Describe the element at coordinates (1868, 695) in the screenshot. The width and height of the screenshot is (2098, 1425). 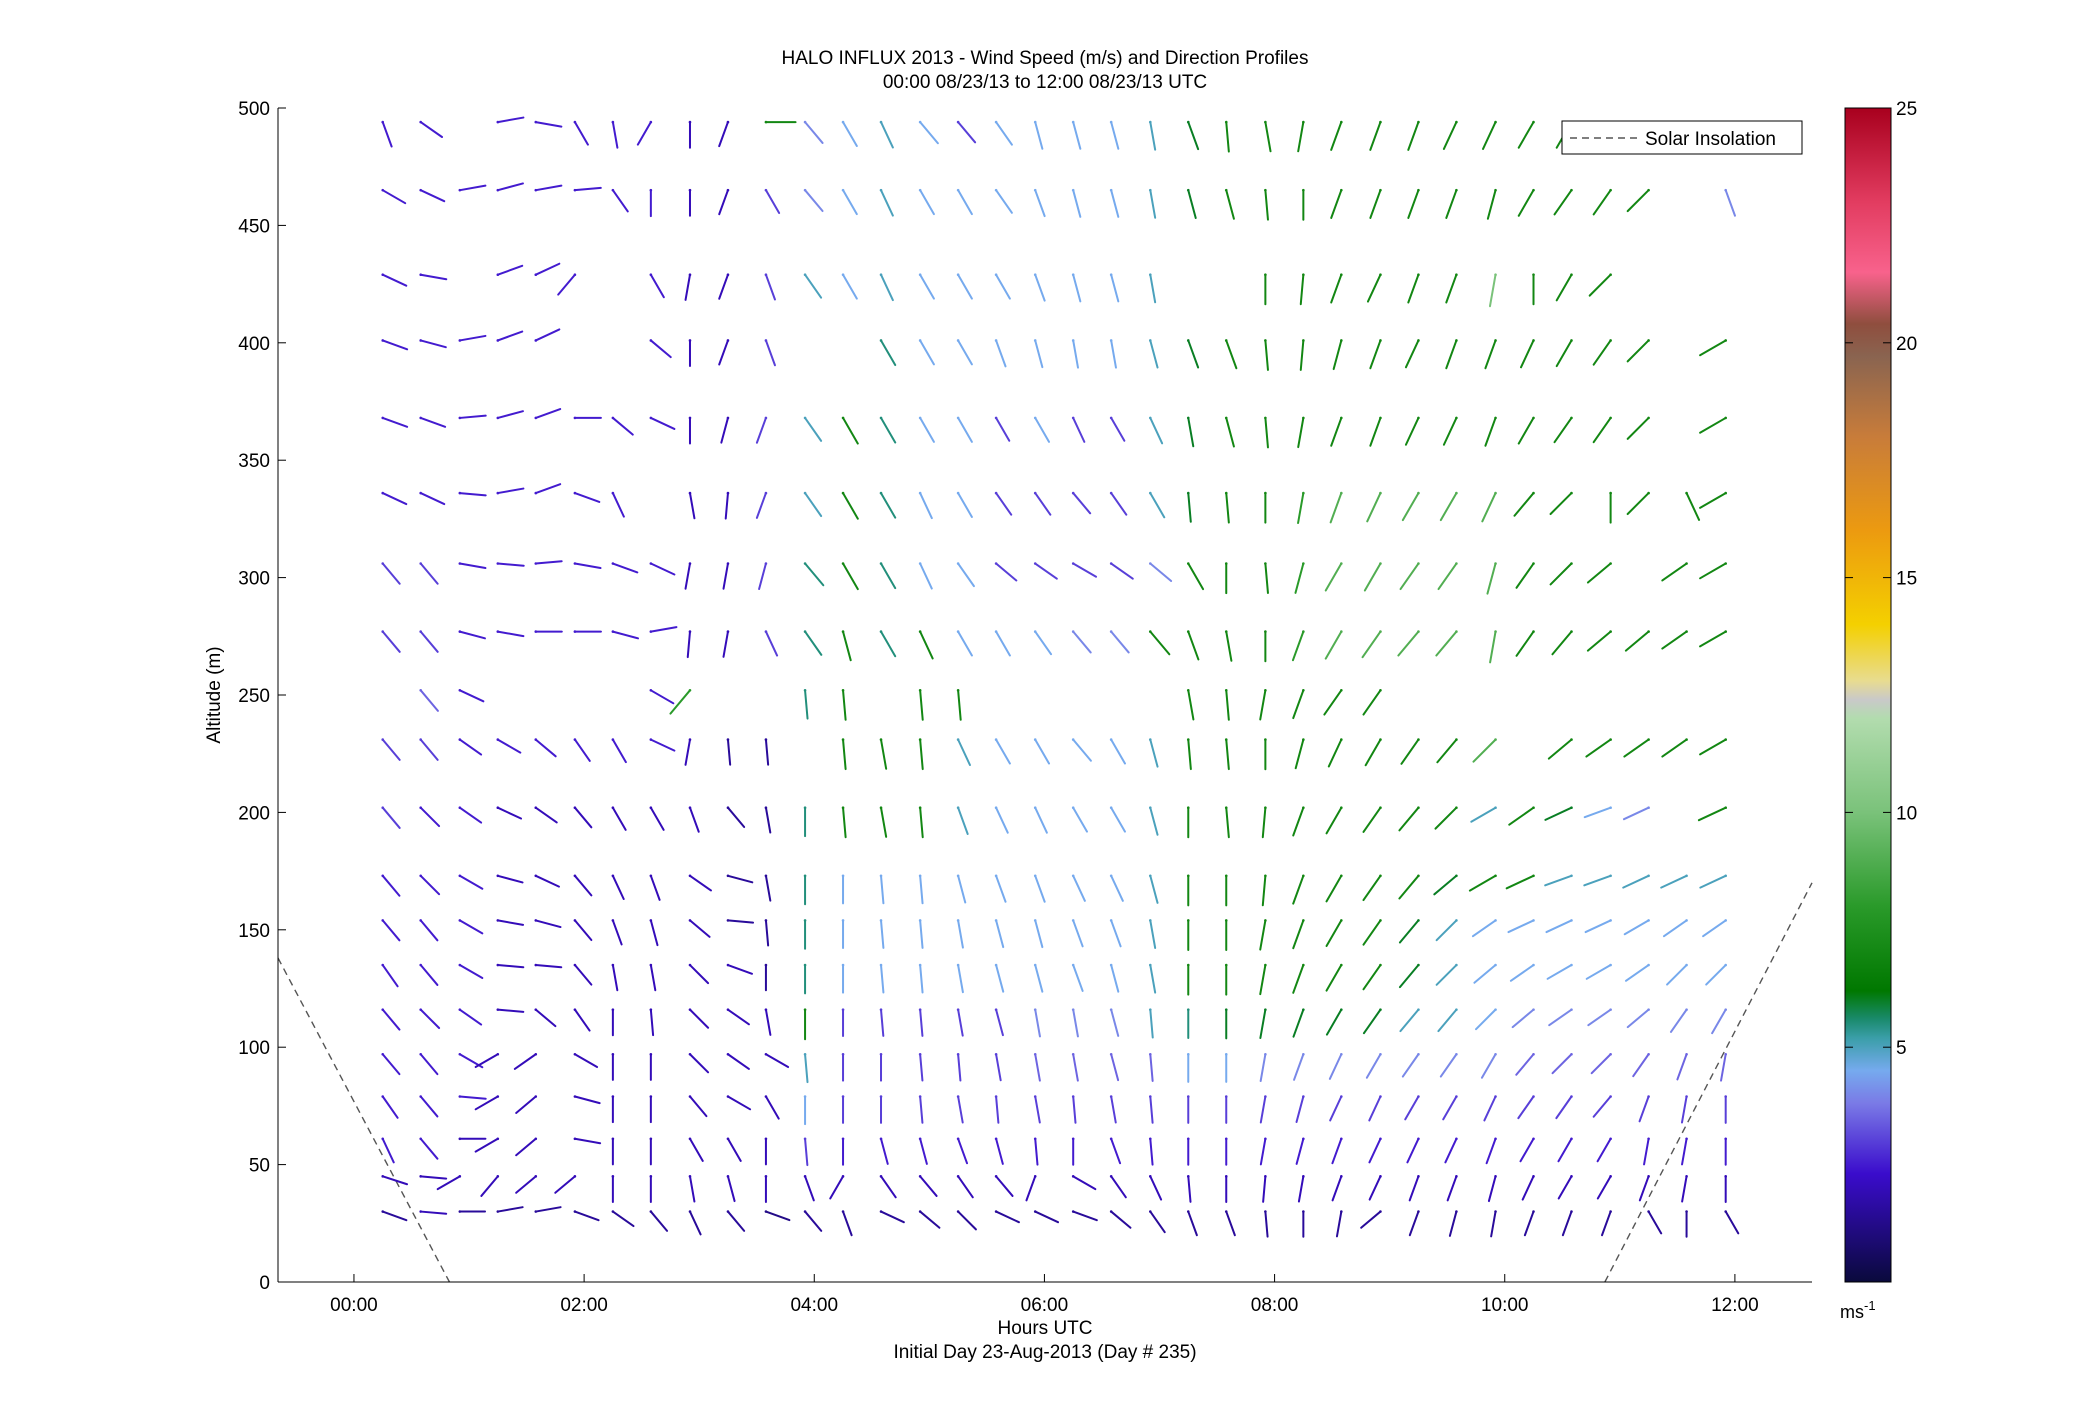
I see `colorbar-gradient` at that location.